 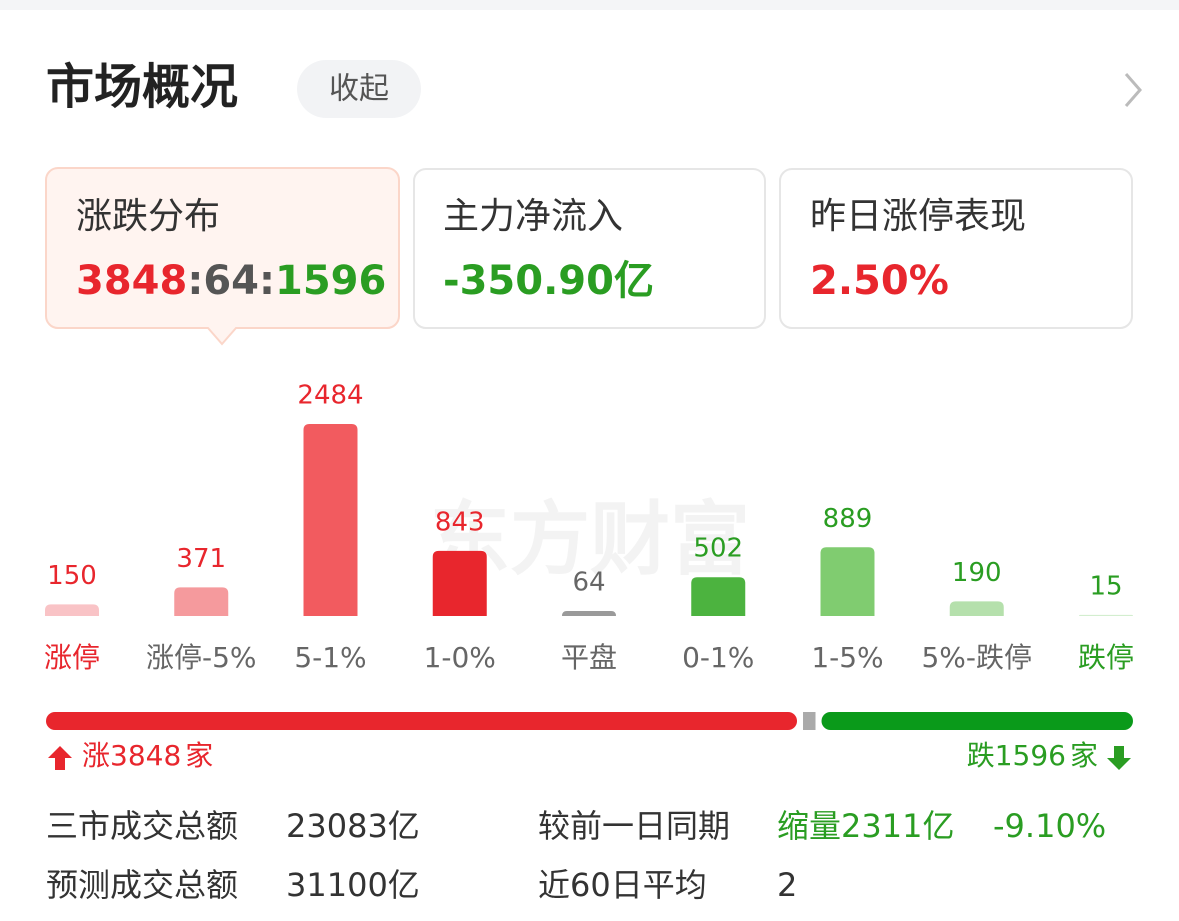 What do you see at coordinates (977, 721) in the screenshot?
I see `down-segment` at bounding box center [977, 721].